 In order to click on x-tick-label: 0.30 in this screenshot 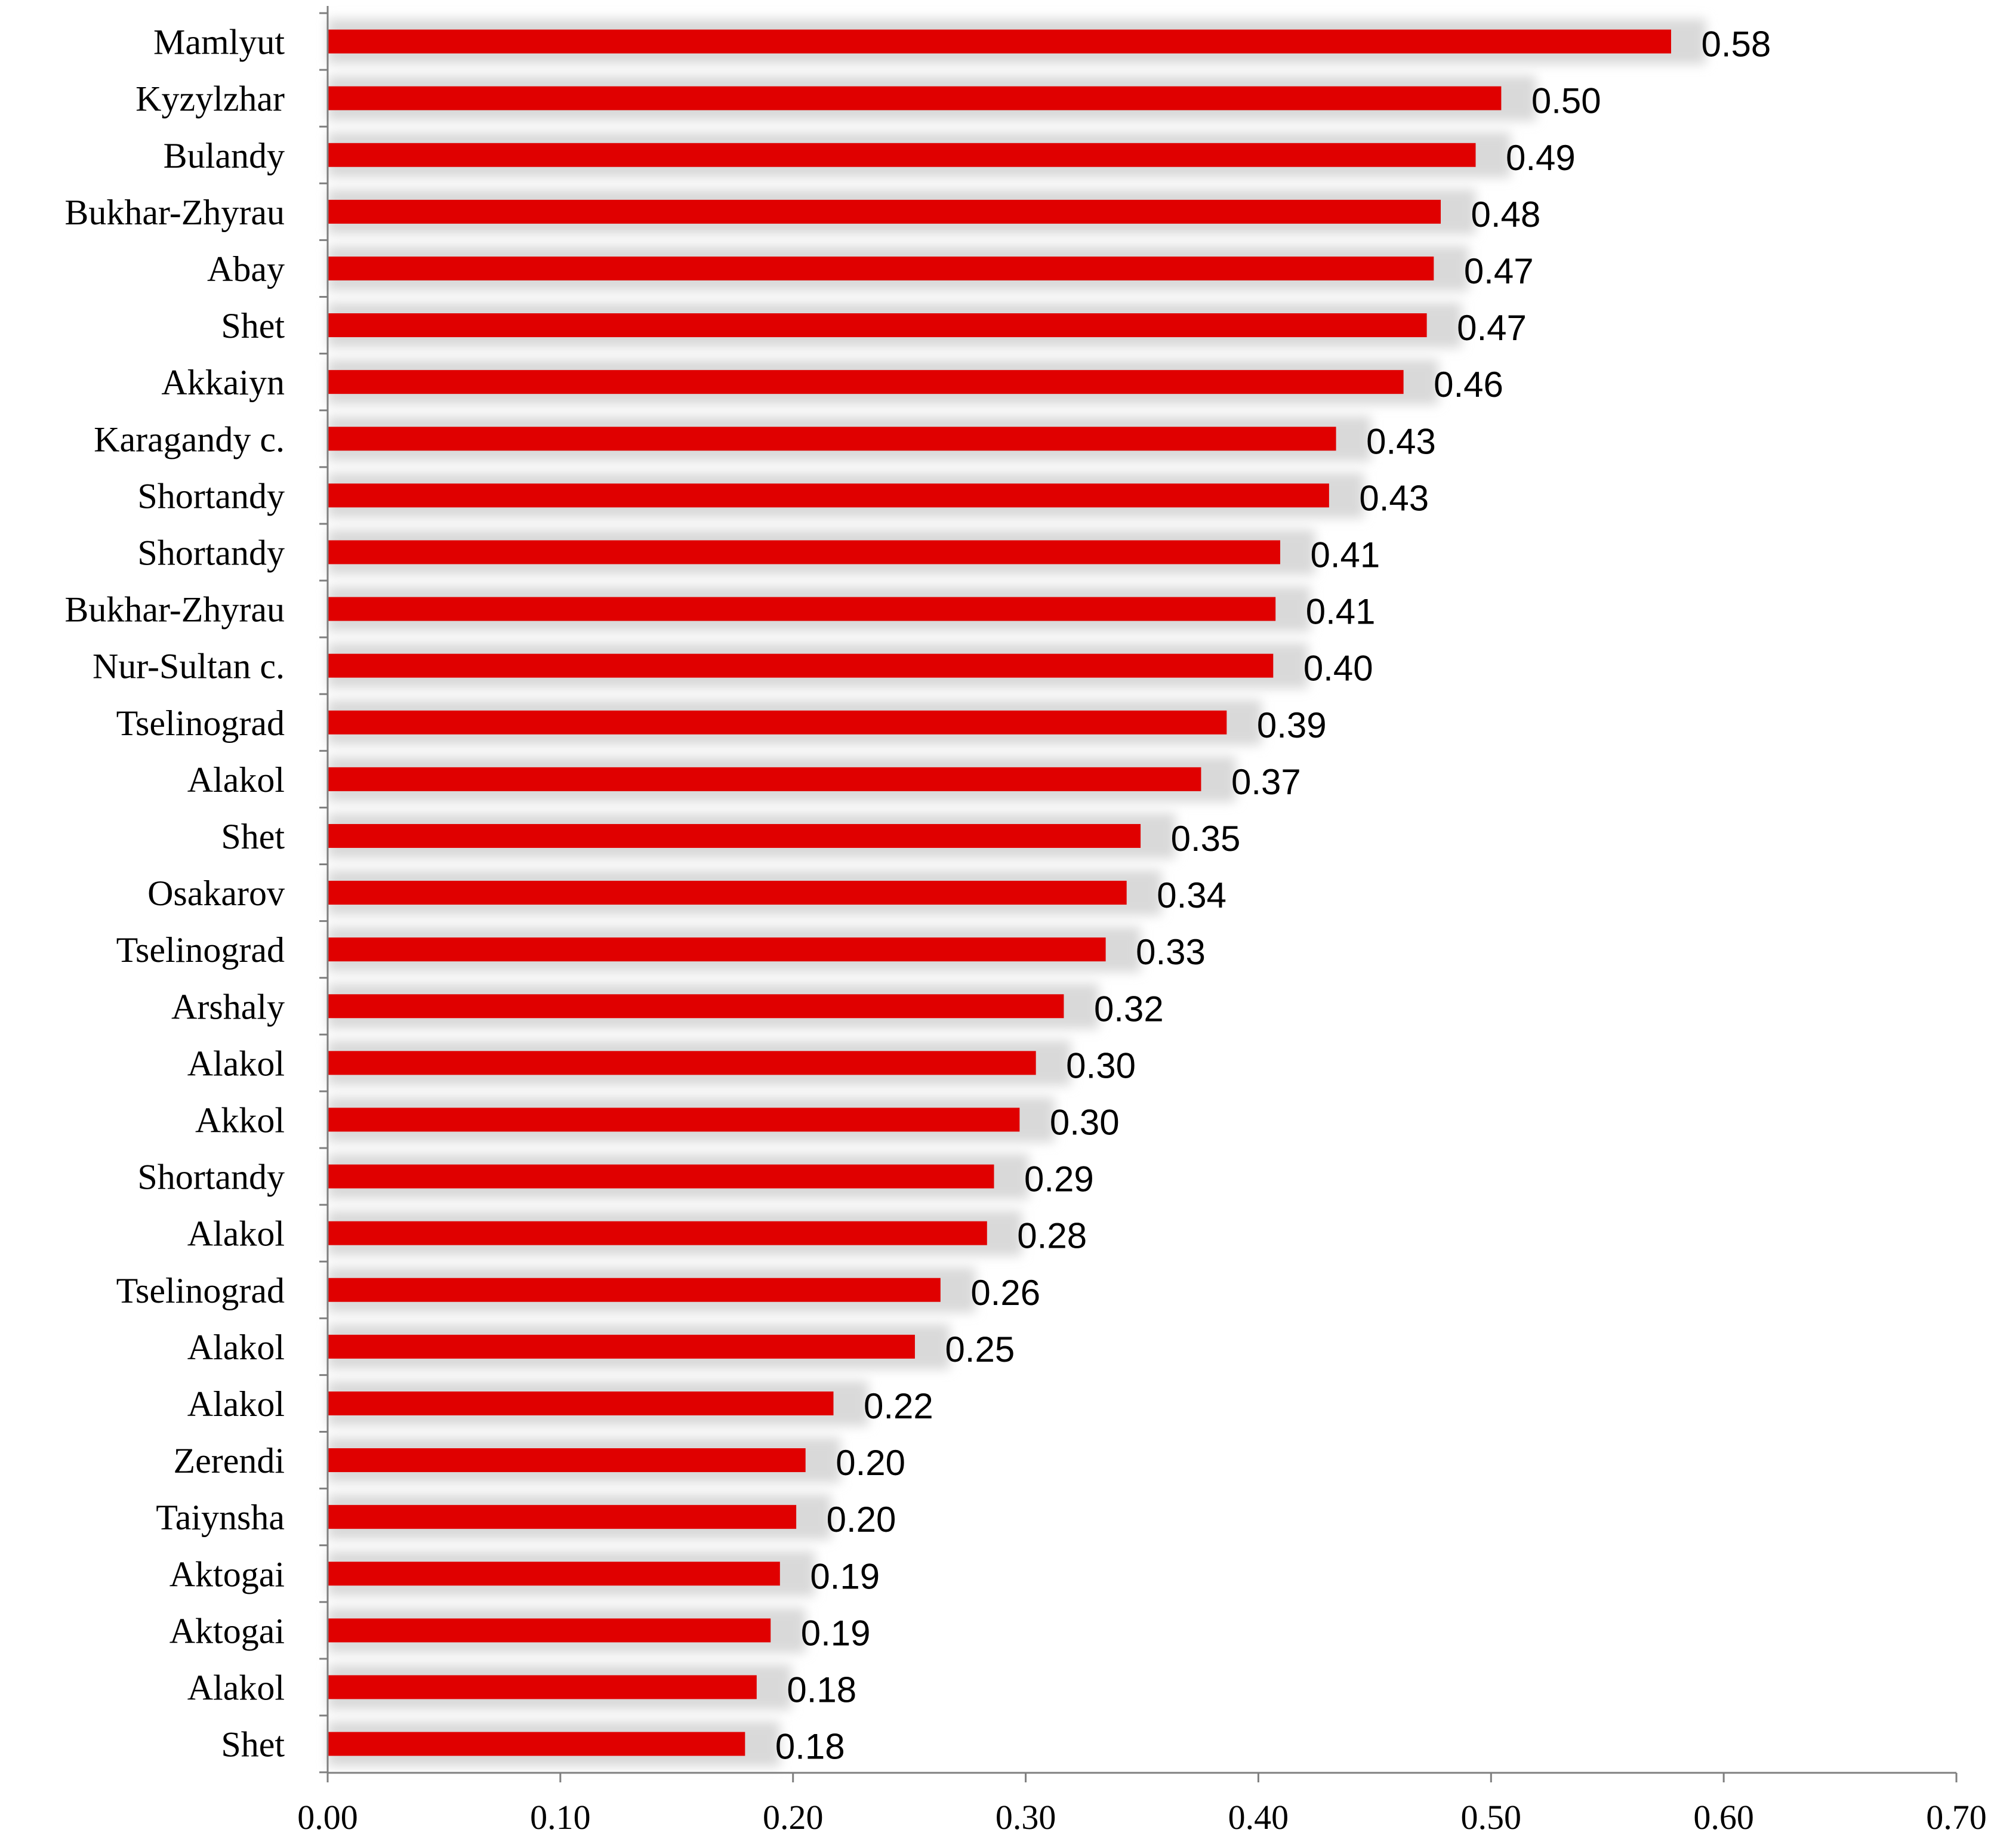, I will do `click(1026, 1818)`.